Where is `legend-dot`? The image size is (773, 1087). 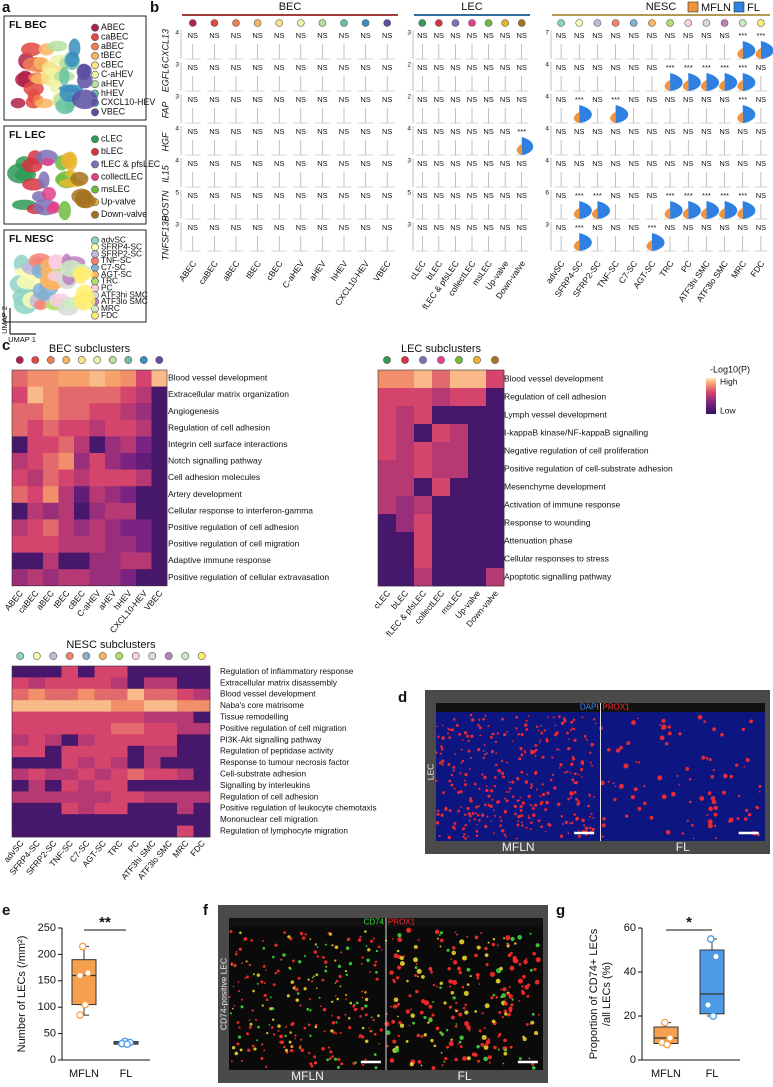
legend-dot is located at coordinates (95, 139).